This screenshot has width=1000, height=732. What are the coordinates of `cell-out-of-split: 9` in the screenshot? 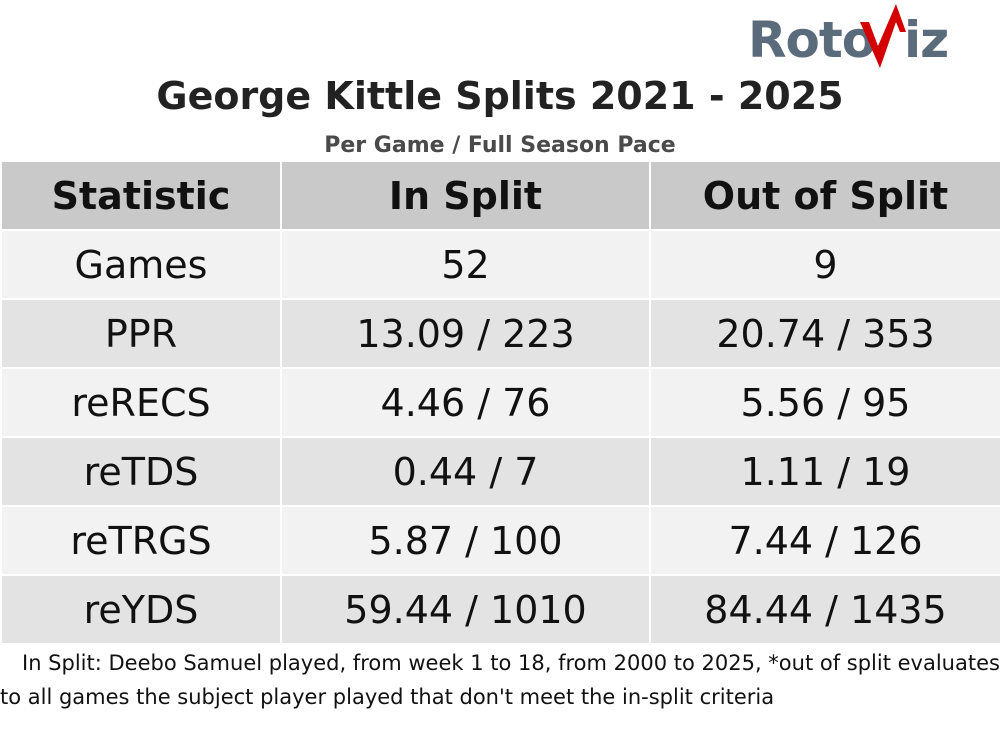 It's located at (824, 264).